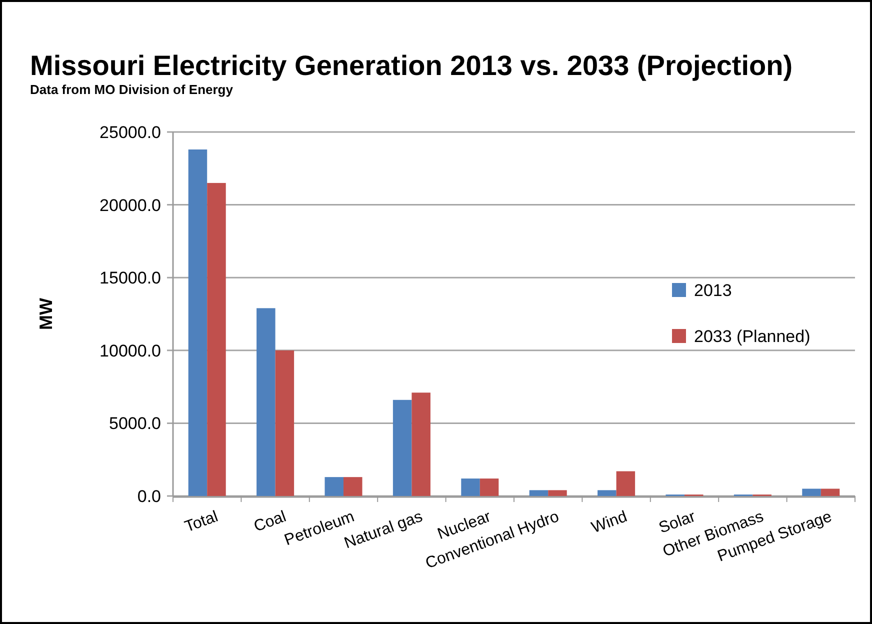 The width and height of the screenshot is (872, 624). What do you see at coordinates (752, 336) in the screenshot?
I see `legend-label: 2033 (Planned)` at bounding box center [752, 336].